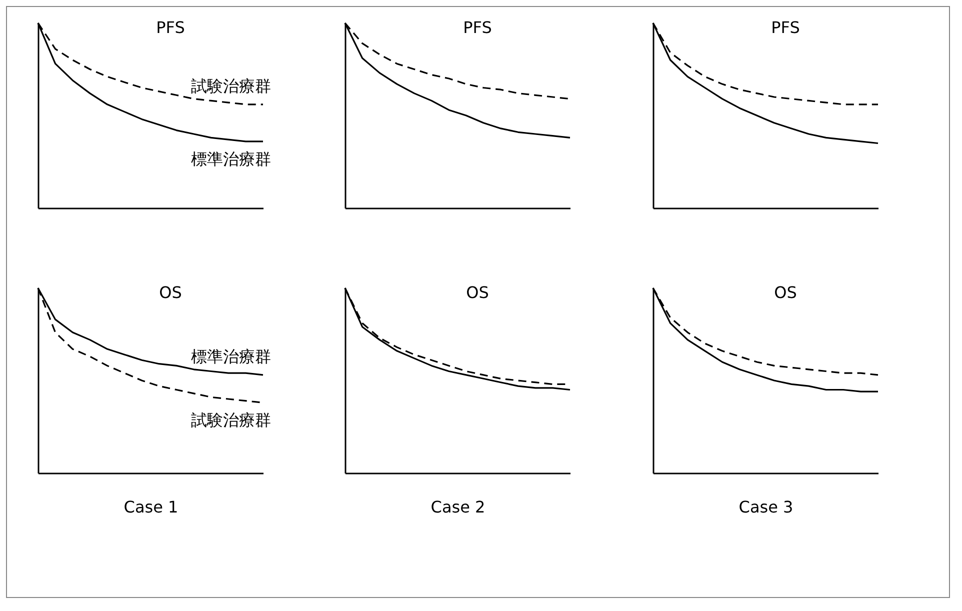 This screenshot has height=611, width=962. Describe the element at coordinates (765, 507) in the screenshot. I see `x-axis-title: Case 3` at that location.